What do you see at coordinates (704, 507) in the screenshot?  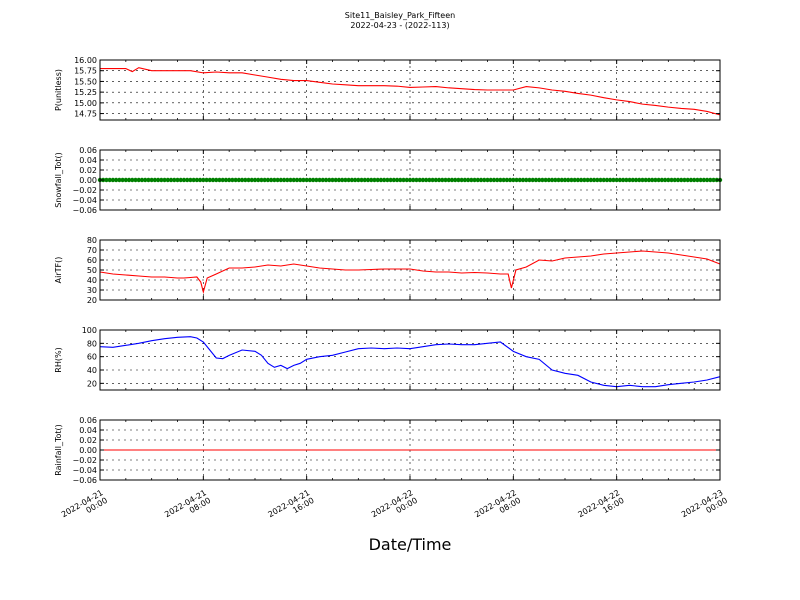 I see `x-tick-label: 2022-04-2300:00` at bounding box center [704, 507].